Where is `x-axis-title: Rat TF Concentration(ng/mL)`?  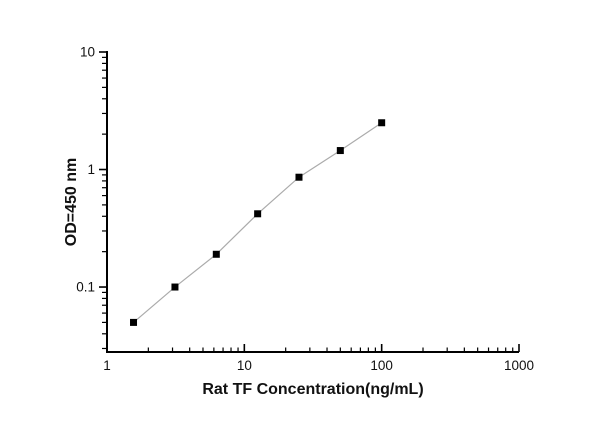
x-axis-title: Rat TF Concentration(ng/mL) is located at coordinates (312, 389).